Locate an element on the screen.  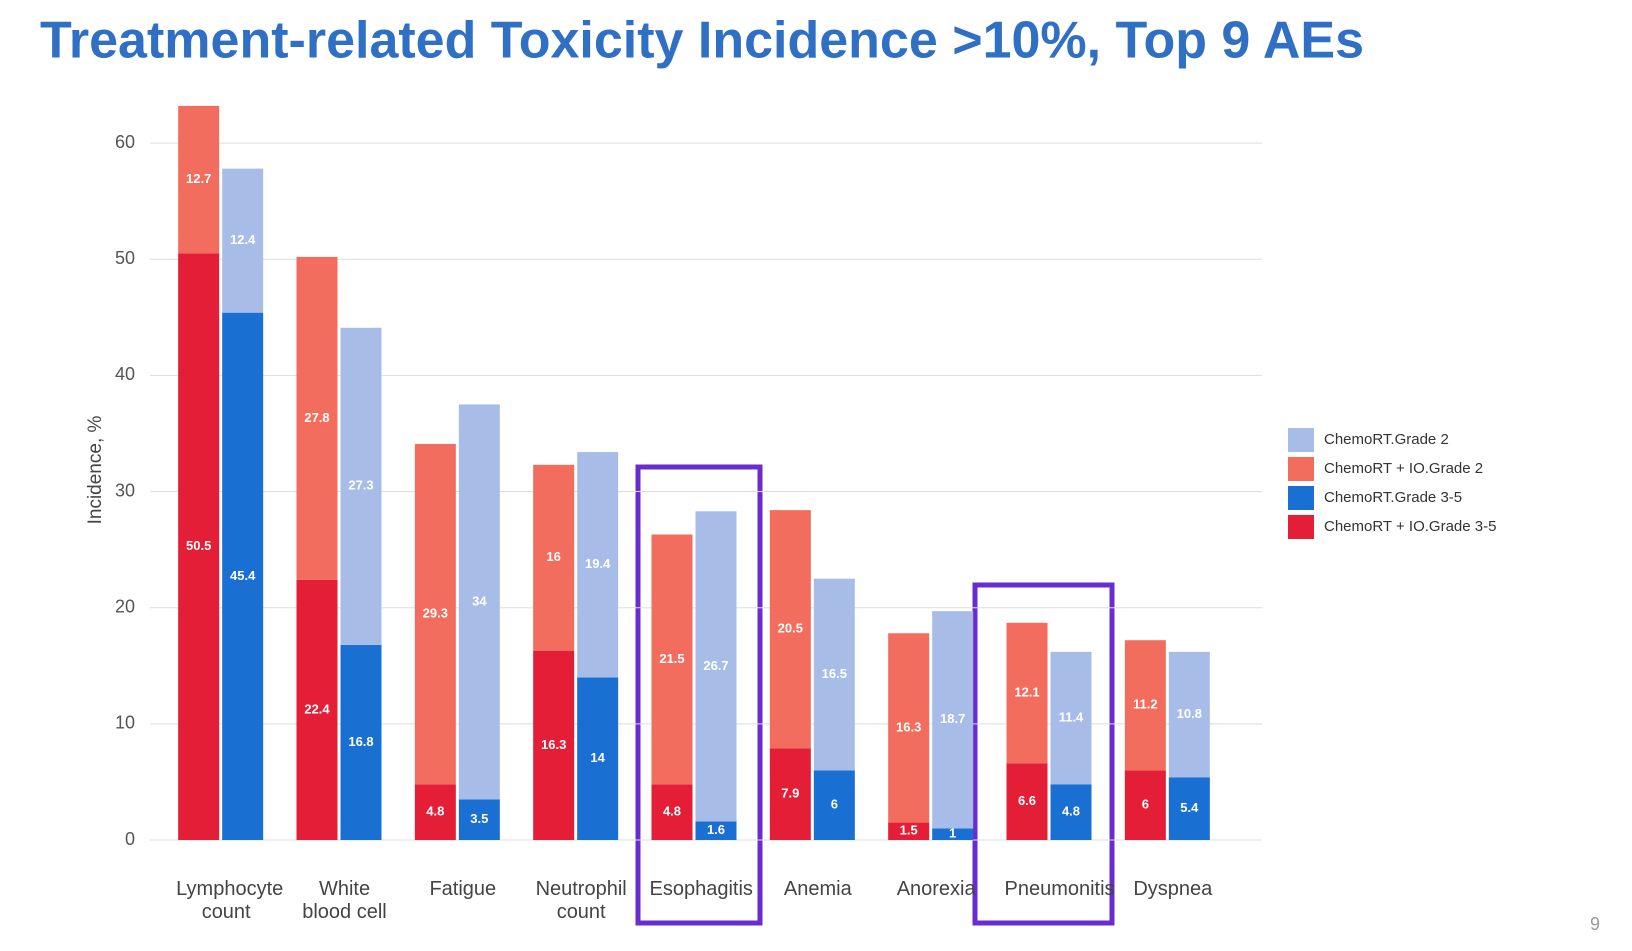
value-label: 14 is located at coordinates (597, 757).